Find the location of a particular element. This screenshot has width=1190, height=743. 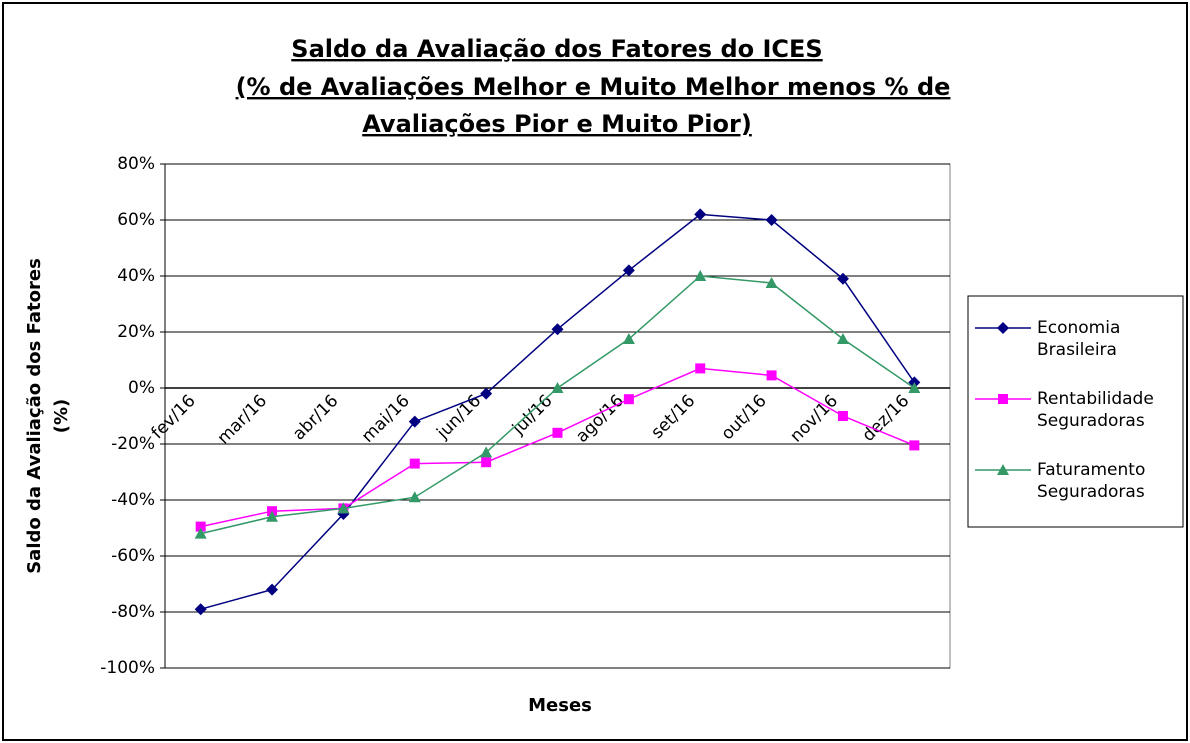

legend-label: Faturamento Seguradoras is located at coordinates (1094, 481).